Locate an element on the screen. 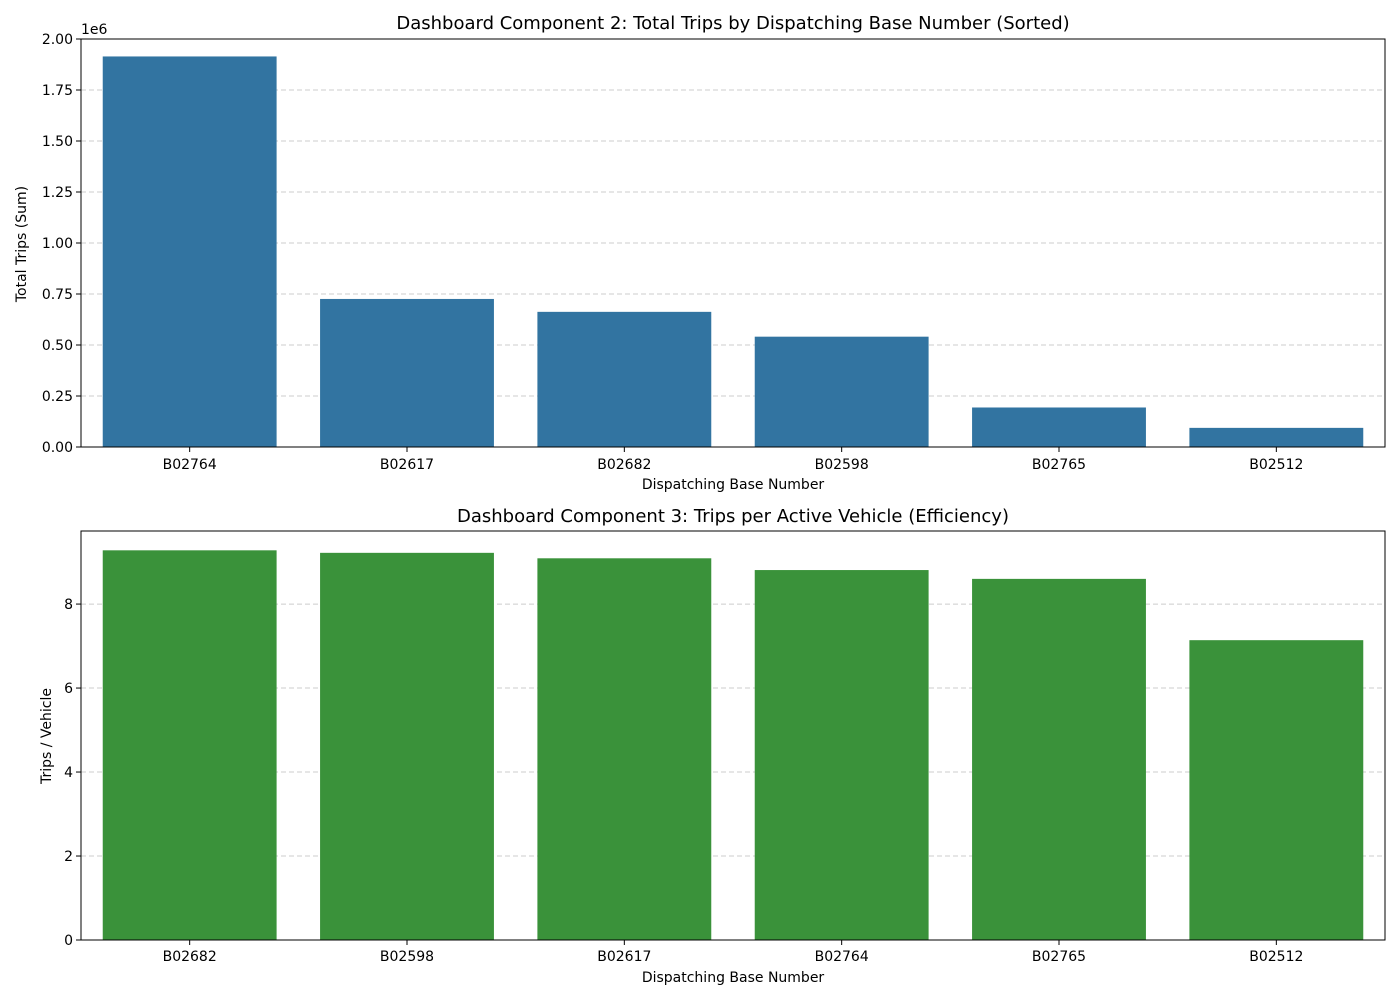 The image size is (1400, 1000). y-axis-label: Total Trips (Sum) is located at coordinates (22, 244).